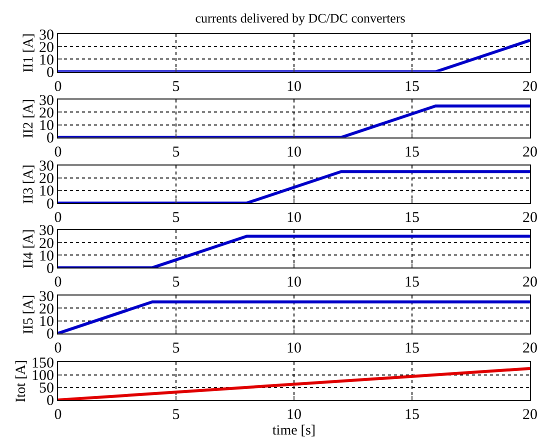 Image resolution: width=546 pixels, height=443 pixels. I want to click on y-tick-label: 150, so click(43, 363).